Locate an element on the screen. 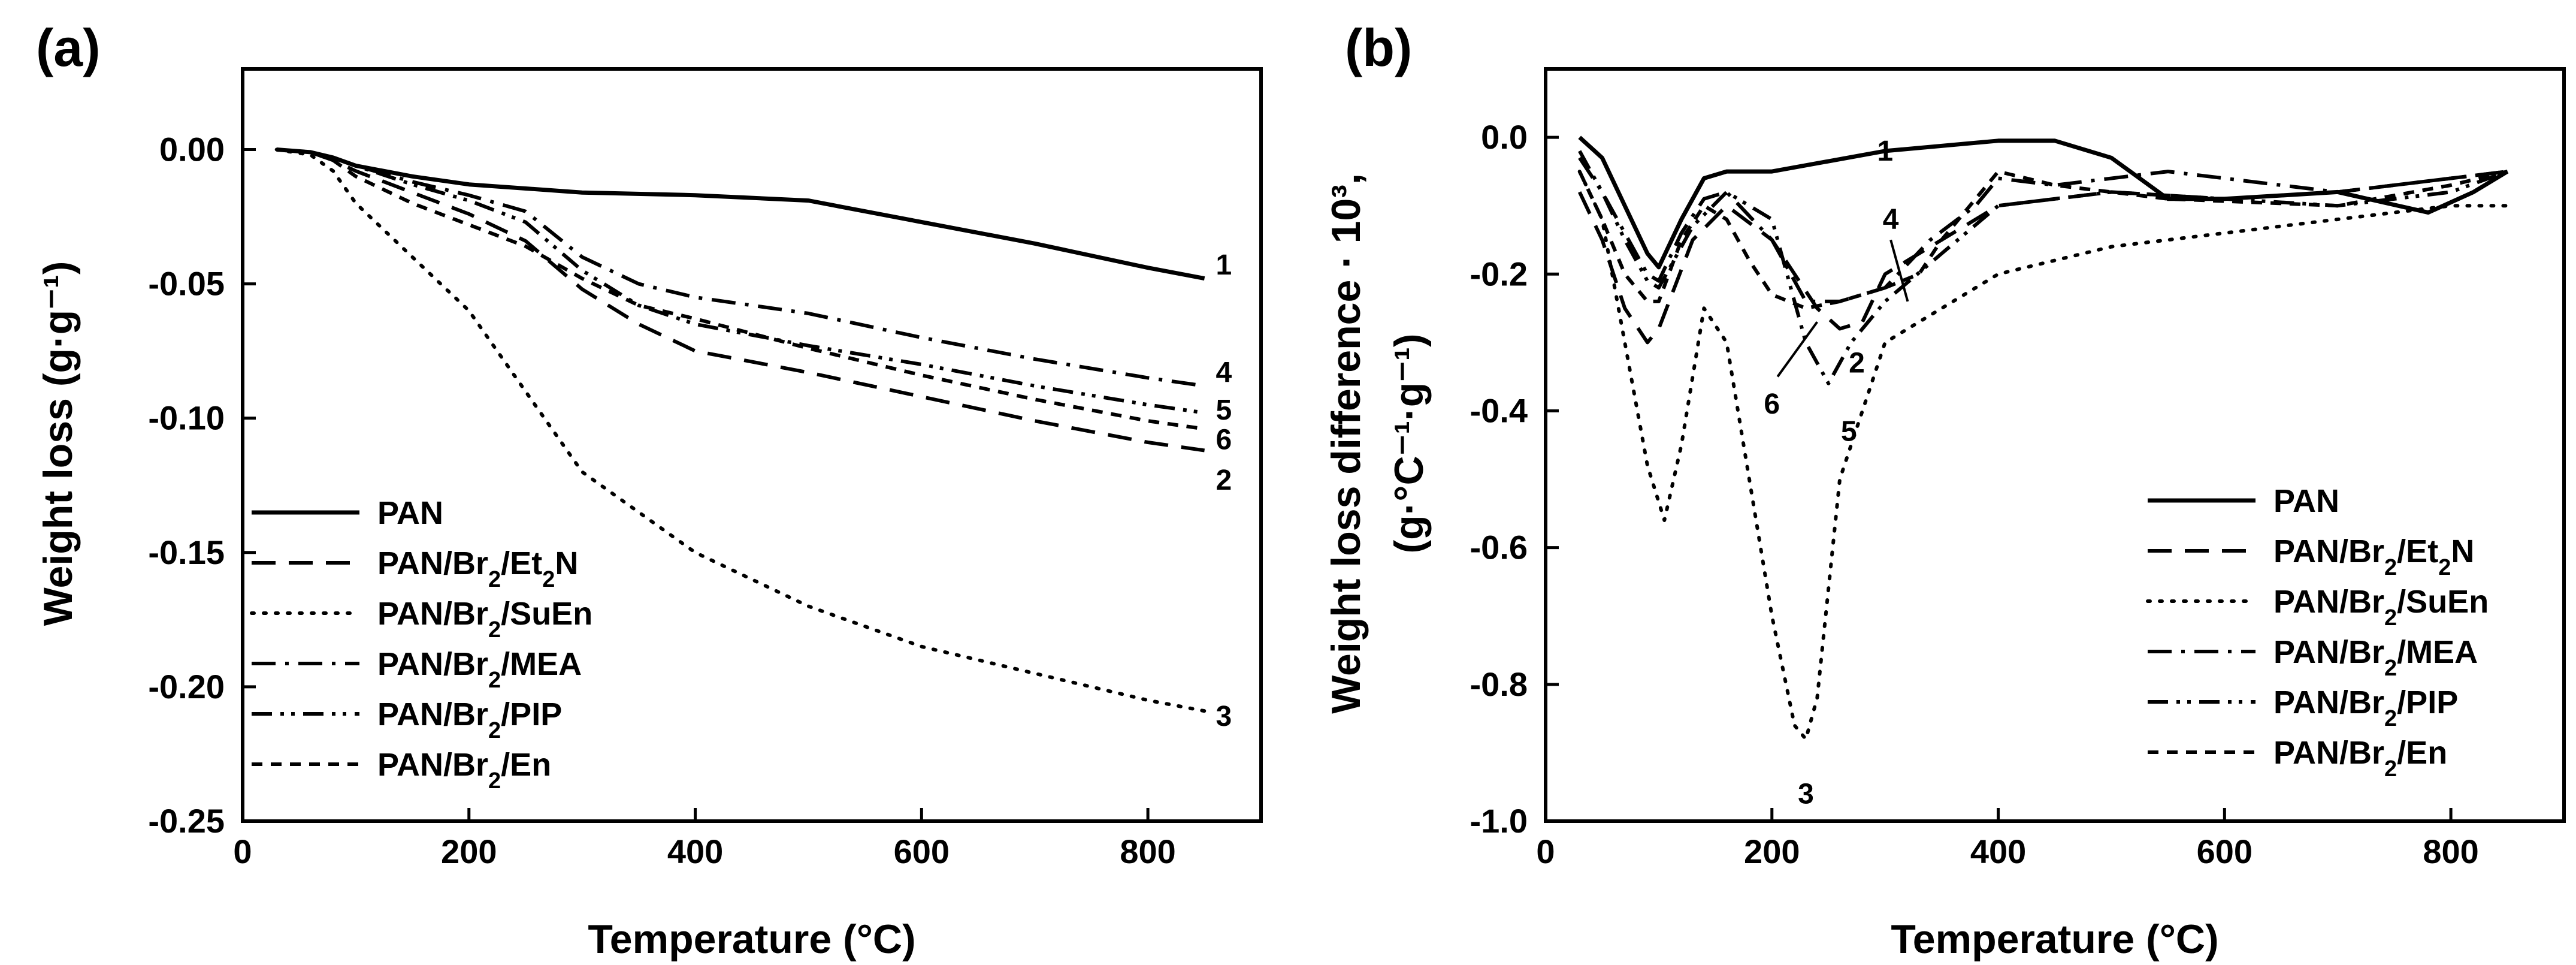  panel-a-x-ticks: 0 200 400 600 800 is located at coordinates (704, 839).